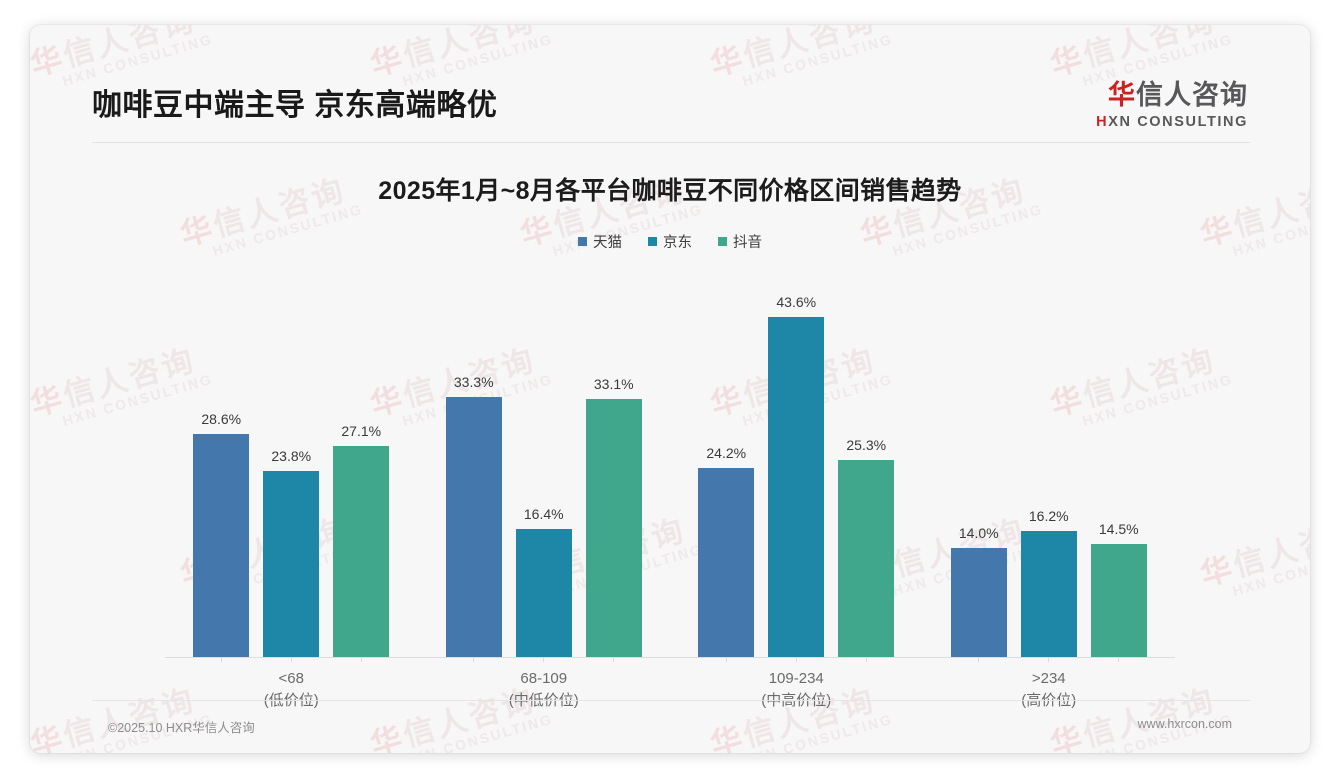 The image size is (1340, 780). What do you see at coordinates (978, 465) in the screenshot?
I see `bar-item: 14.0%` at bounding box center [978, 465].